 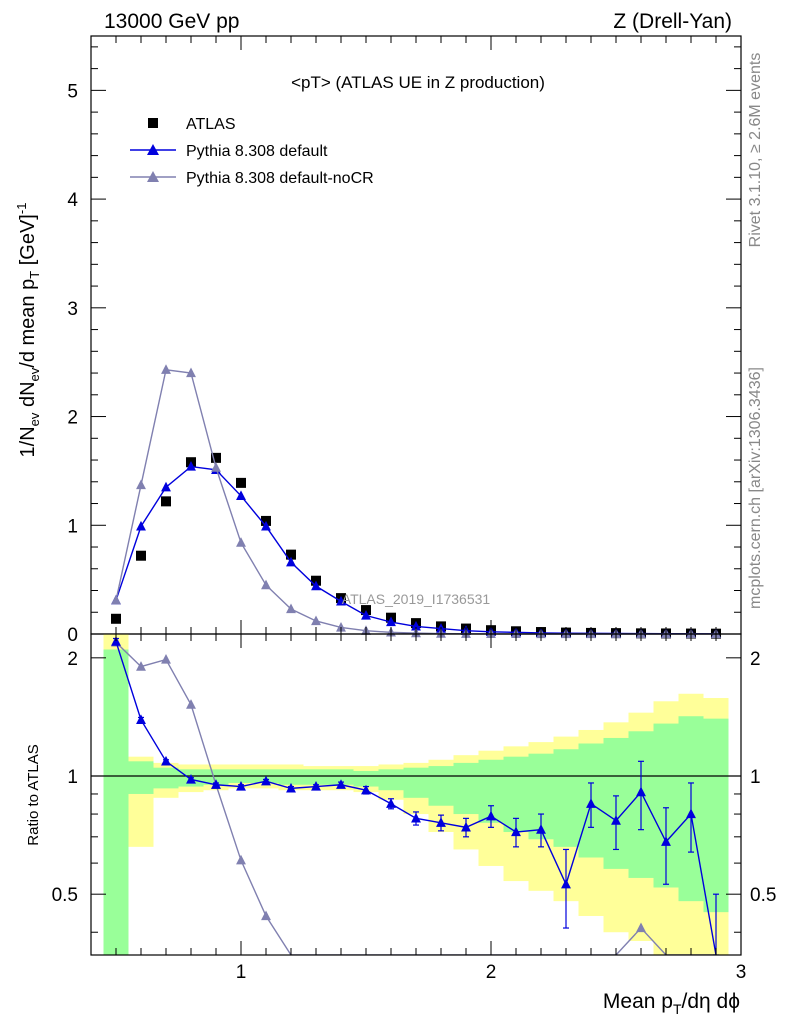 What do you see at coordinates (755, 488) in the screenshot?
I see `mcplots-label: mcplots.cern.ch [arXiv:1306.3436]` at bounding box center [755, 488].